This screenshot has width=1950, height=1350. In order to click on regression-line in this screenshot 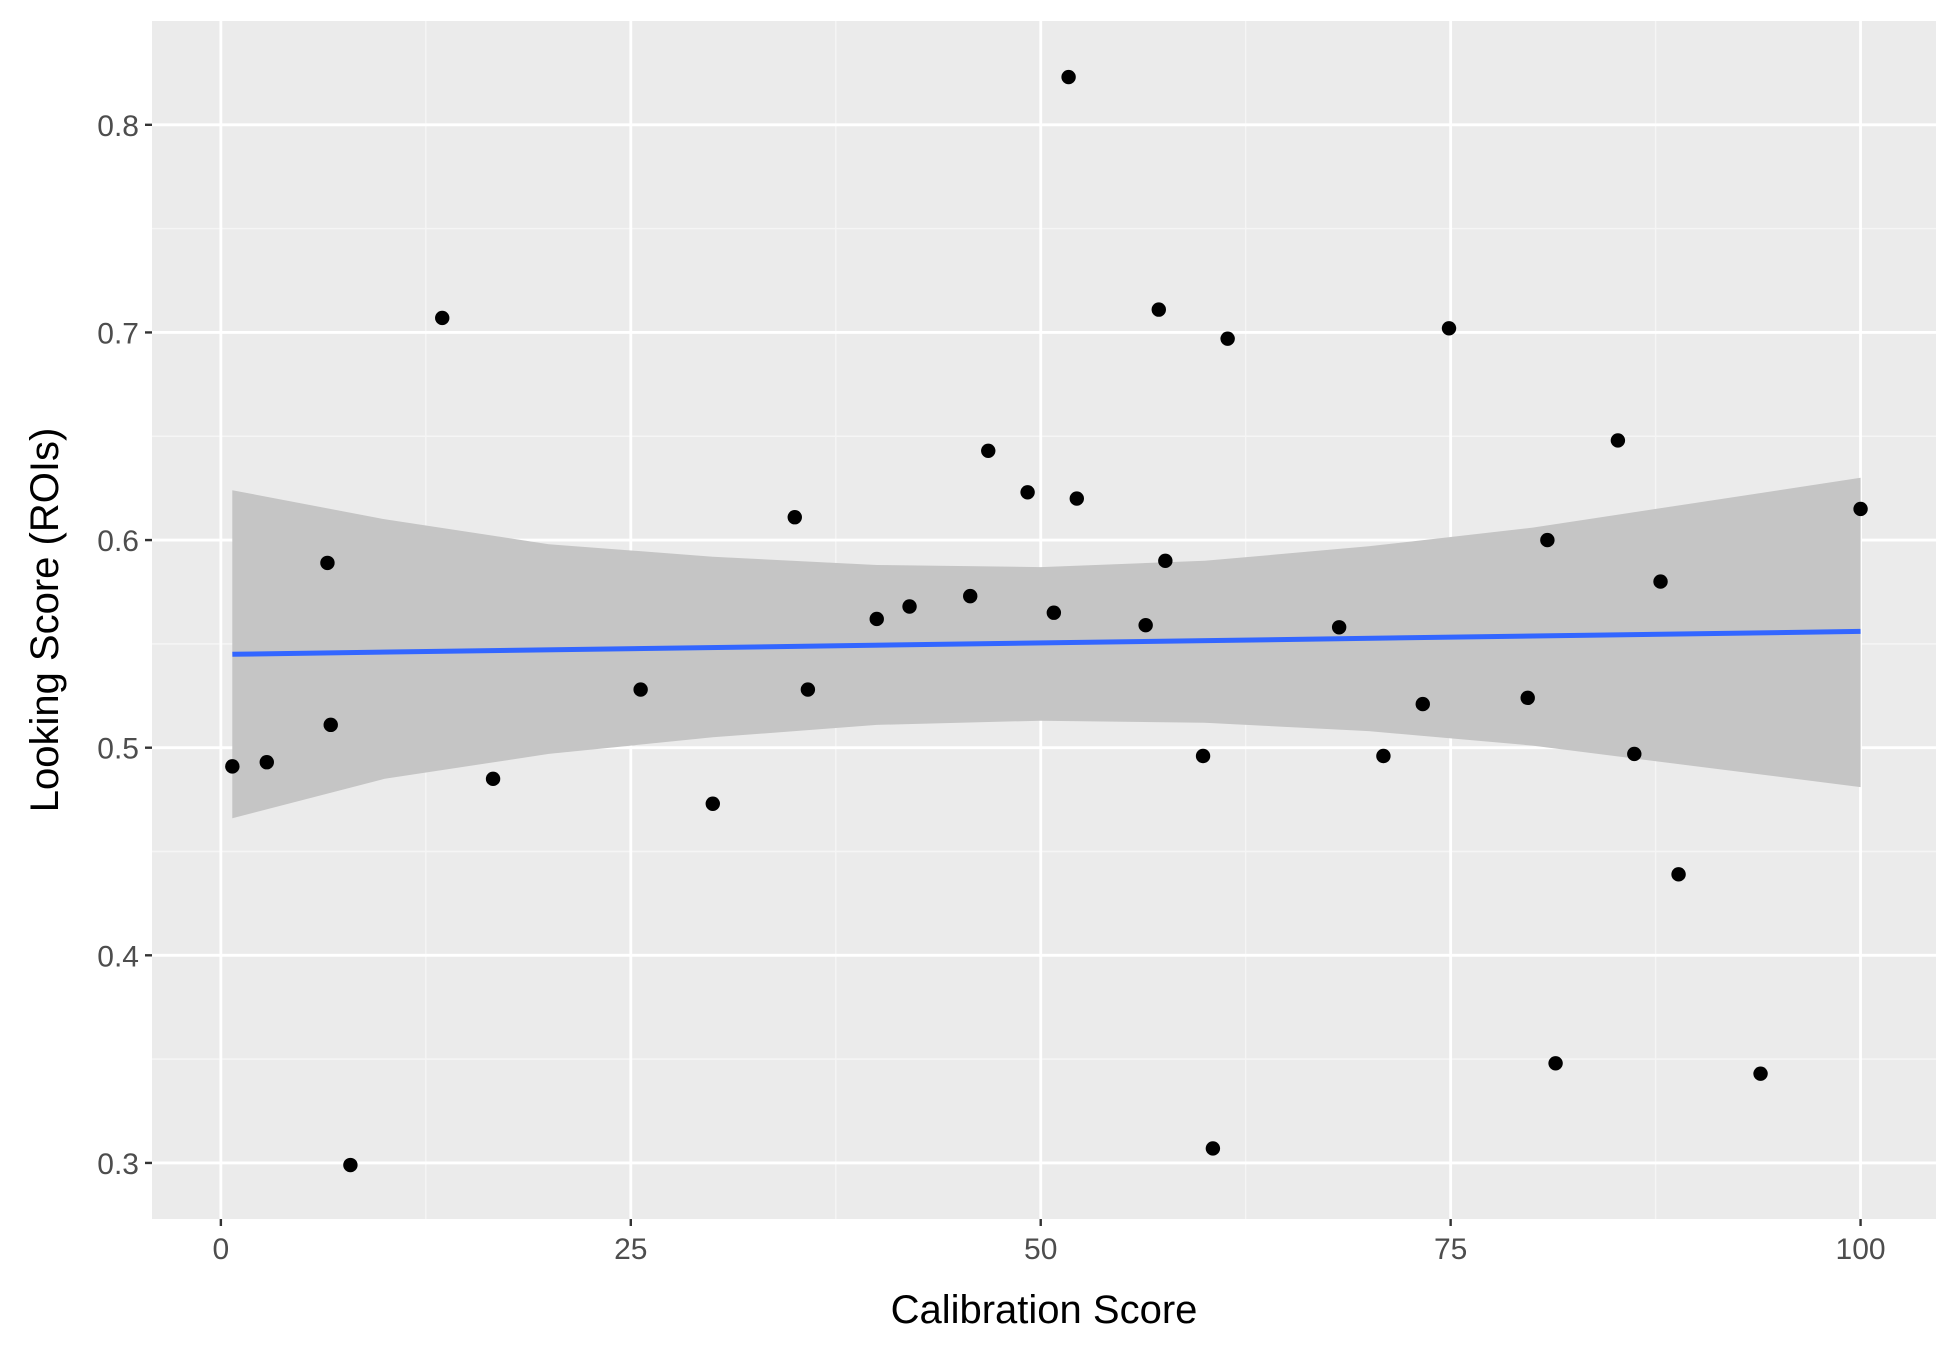, I will do `click(1046, 642)`.